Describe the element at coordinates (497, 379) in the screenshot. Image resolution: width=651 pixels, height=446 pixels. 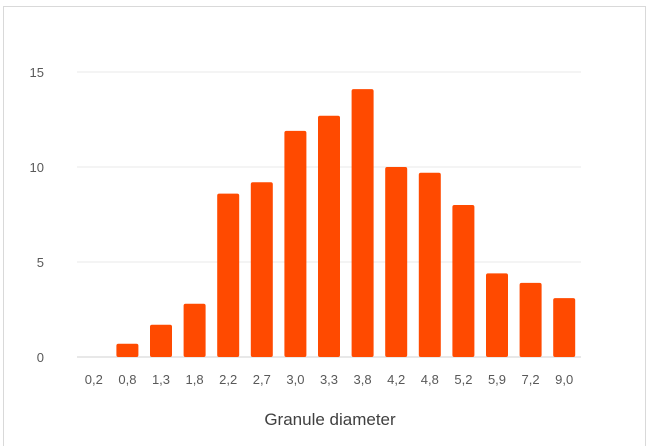
I see `x-tick-label: 5,9` at that location.